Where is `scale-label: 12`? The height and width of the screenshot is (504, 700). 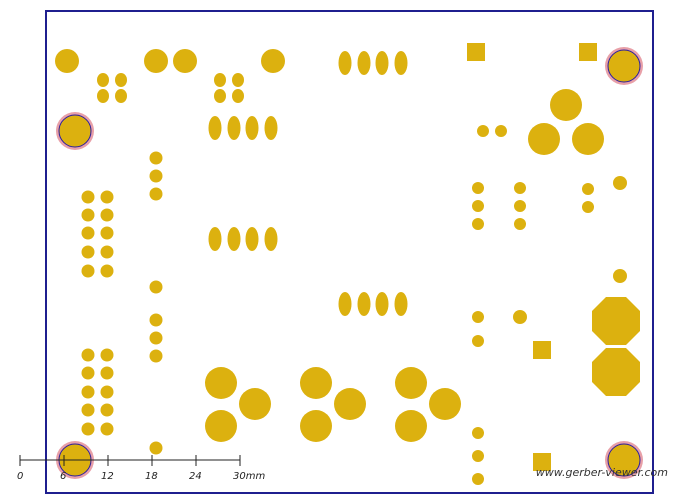
scale-label: 12 is located at coordinates (107, 476).